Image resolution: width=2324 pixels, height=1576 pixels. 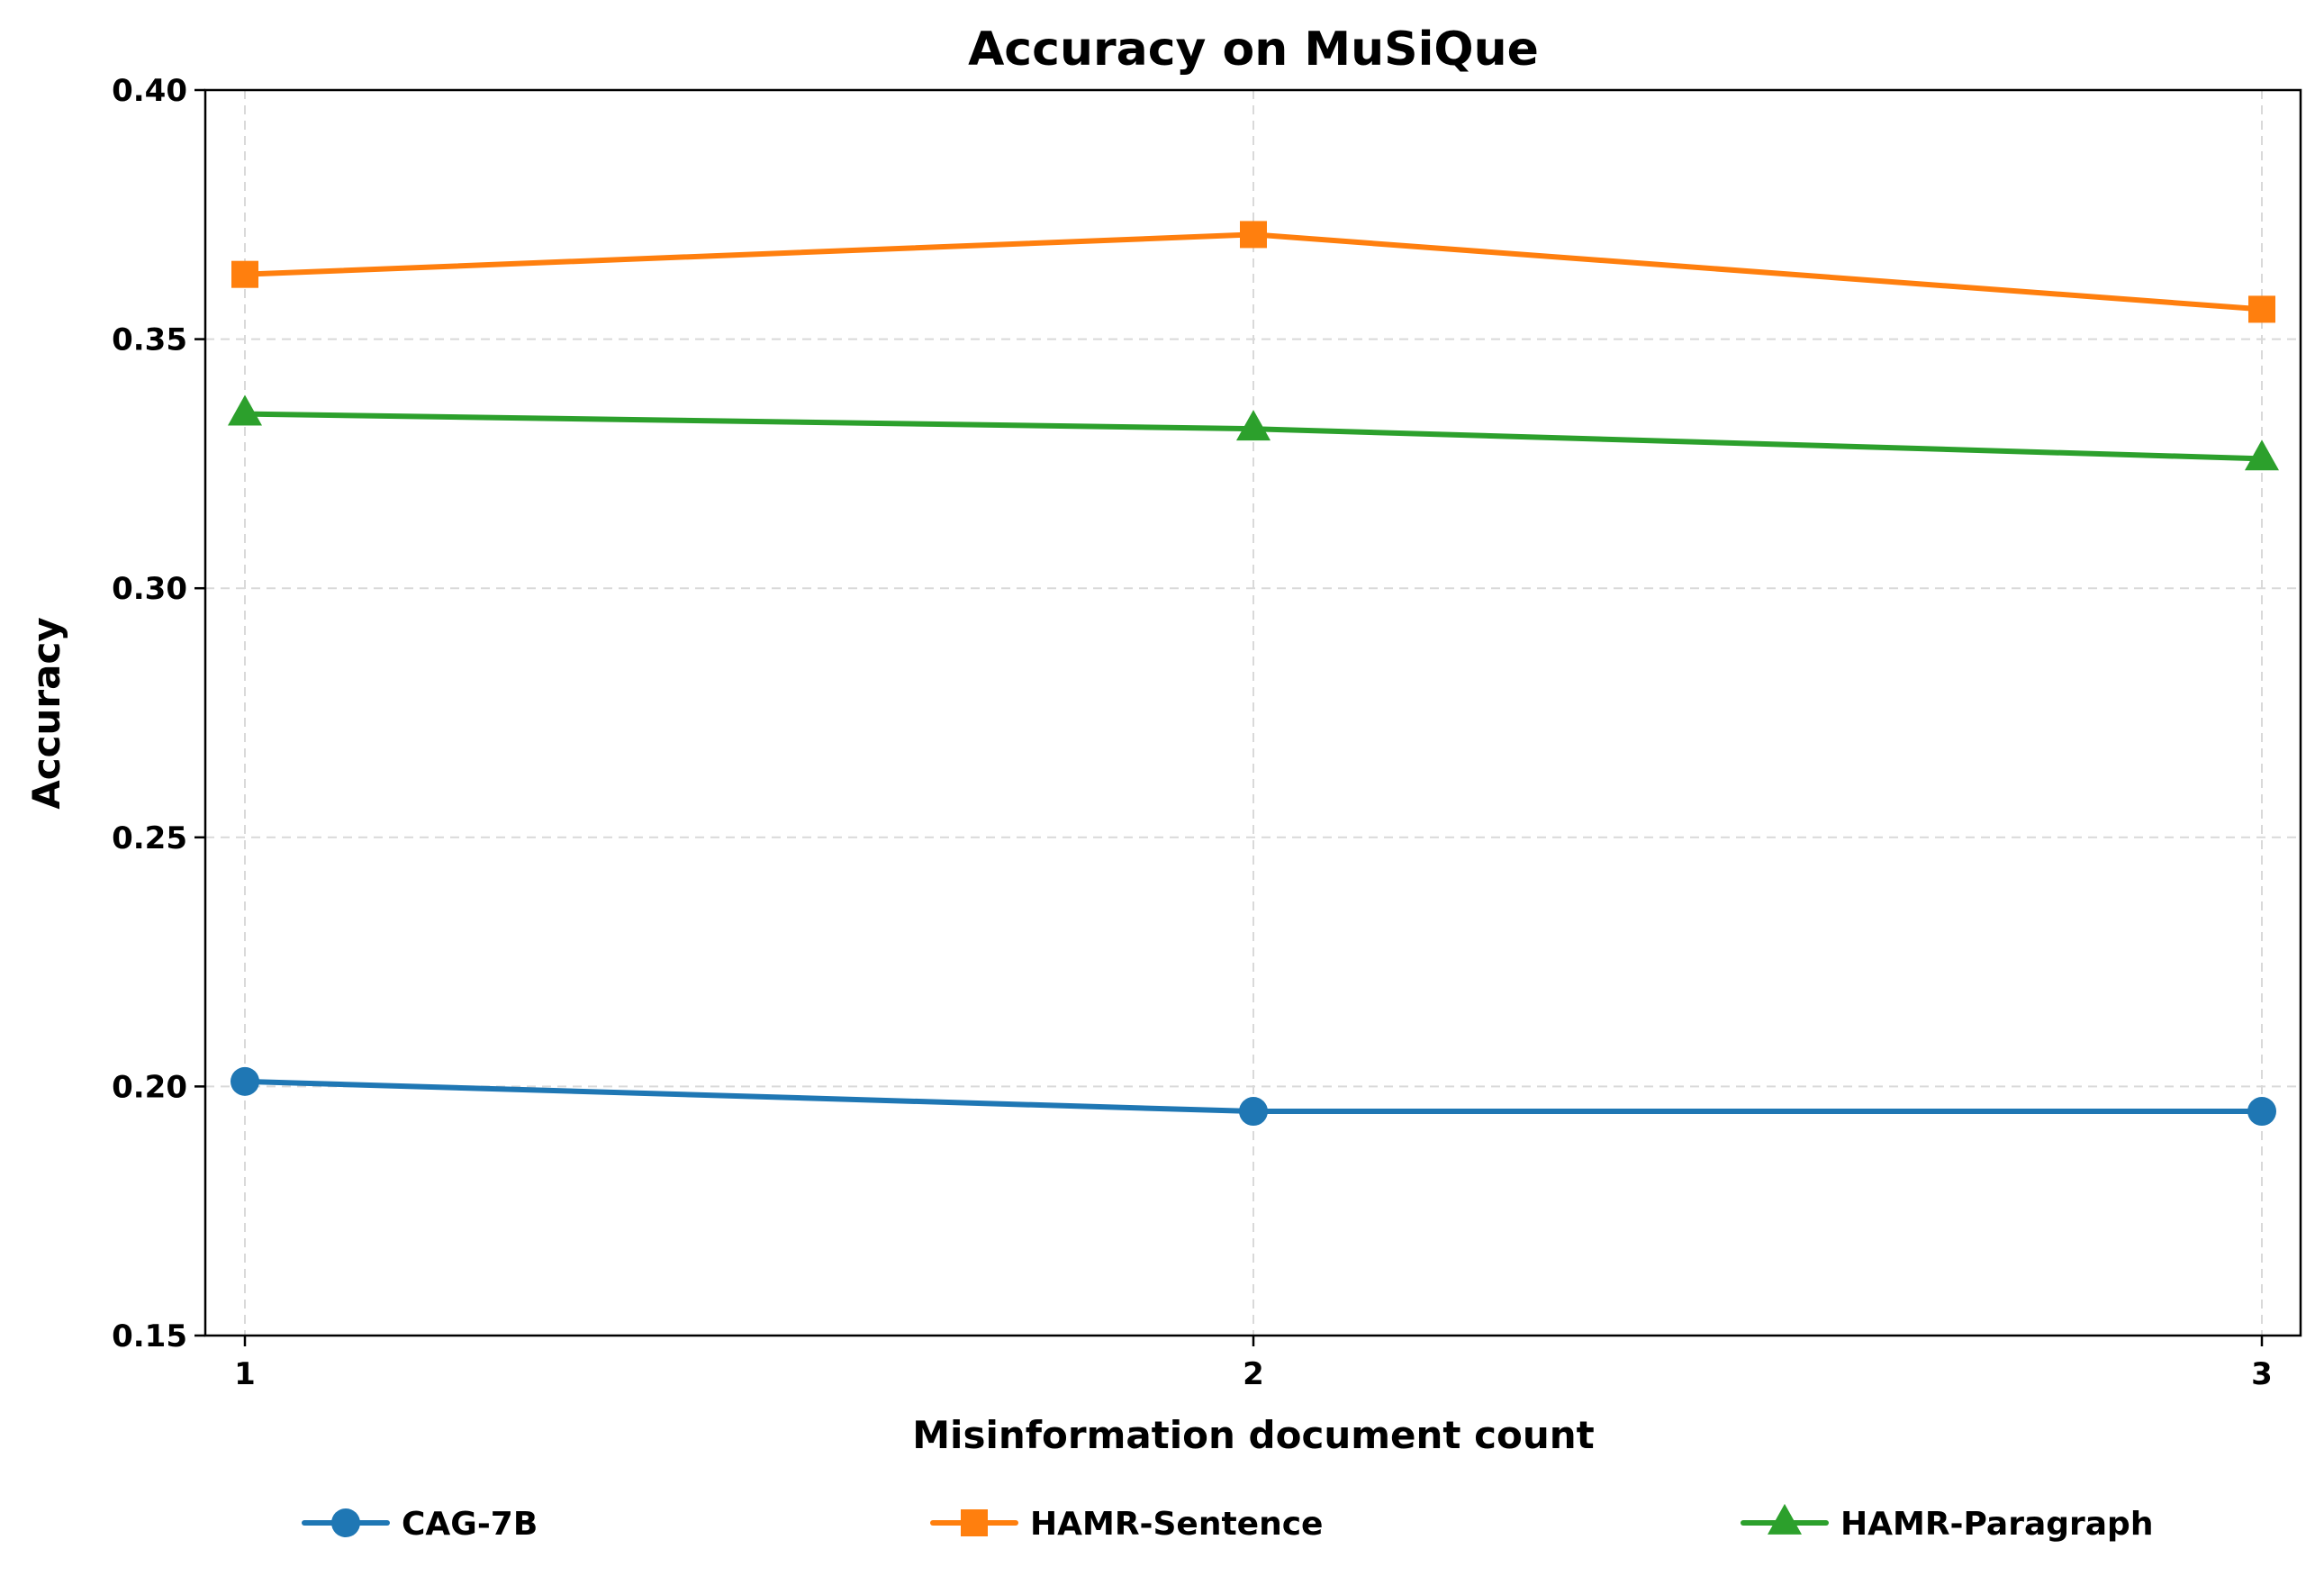 What do you see at coordinates (470, 1524) in the screenshot?
I see `legend-label-cag-7b: CAG-7B` at bounding box center [470, 1524].